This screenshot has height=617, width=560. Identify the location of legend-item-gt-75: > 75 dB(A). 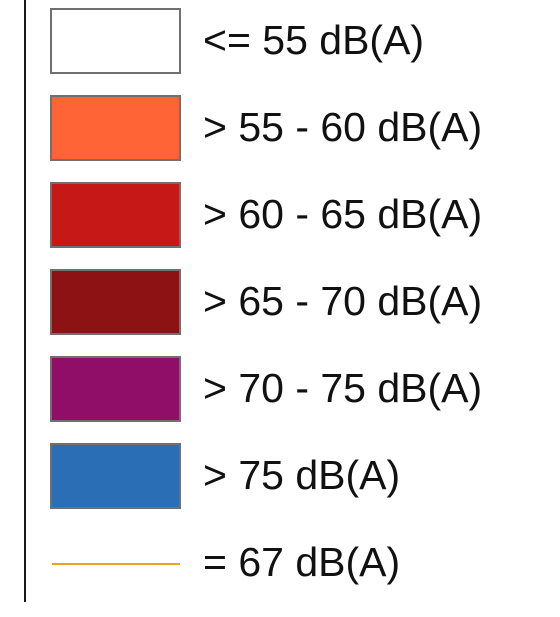
(300, 486).